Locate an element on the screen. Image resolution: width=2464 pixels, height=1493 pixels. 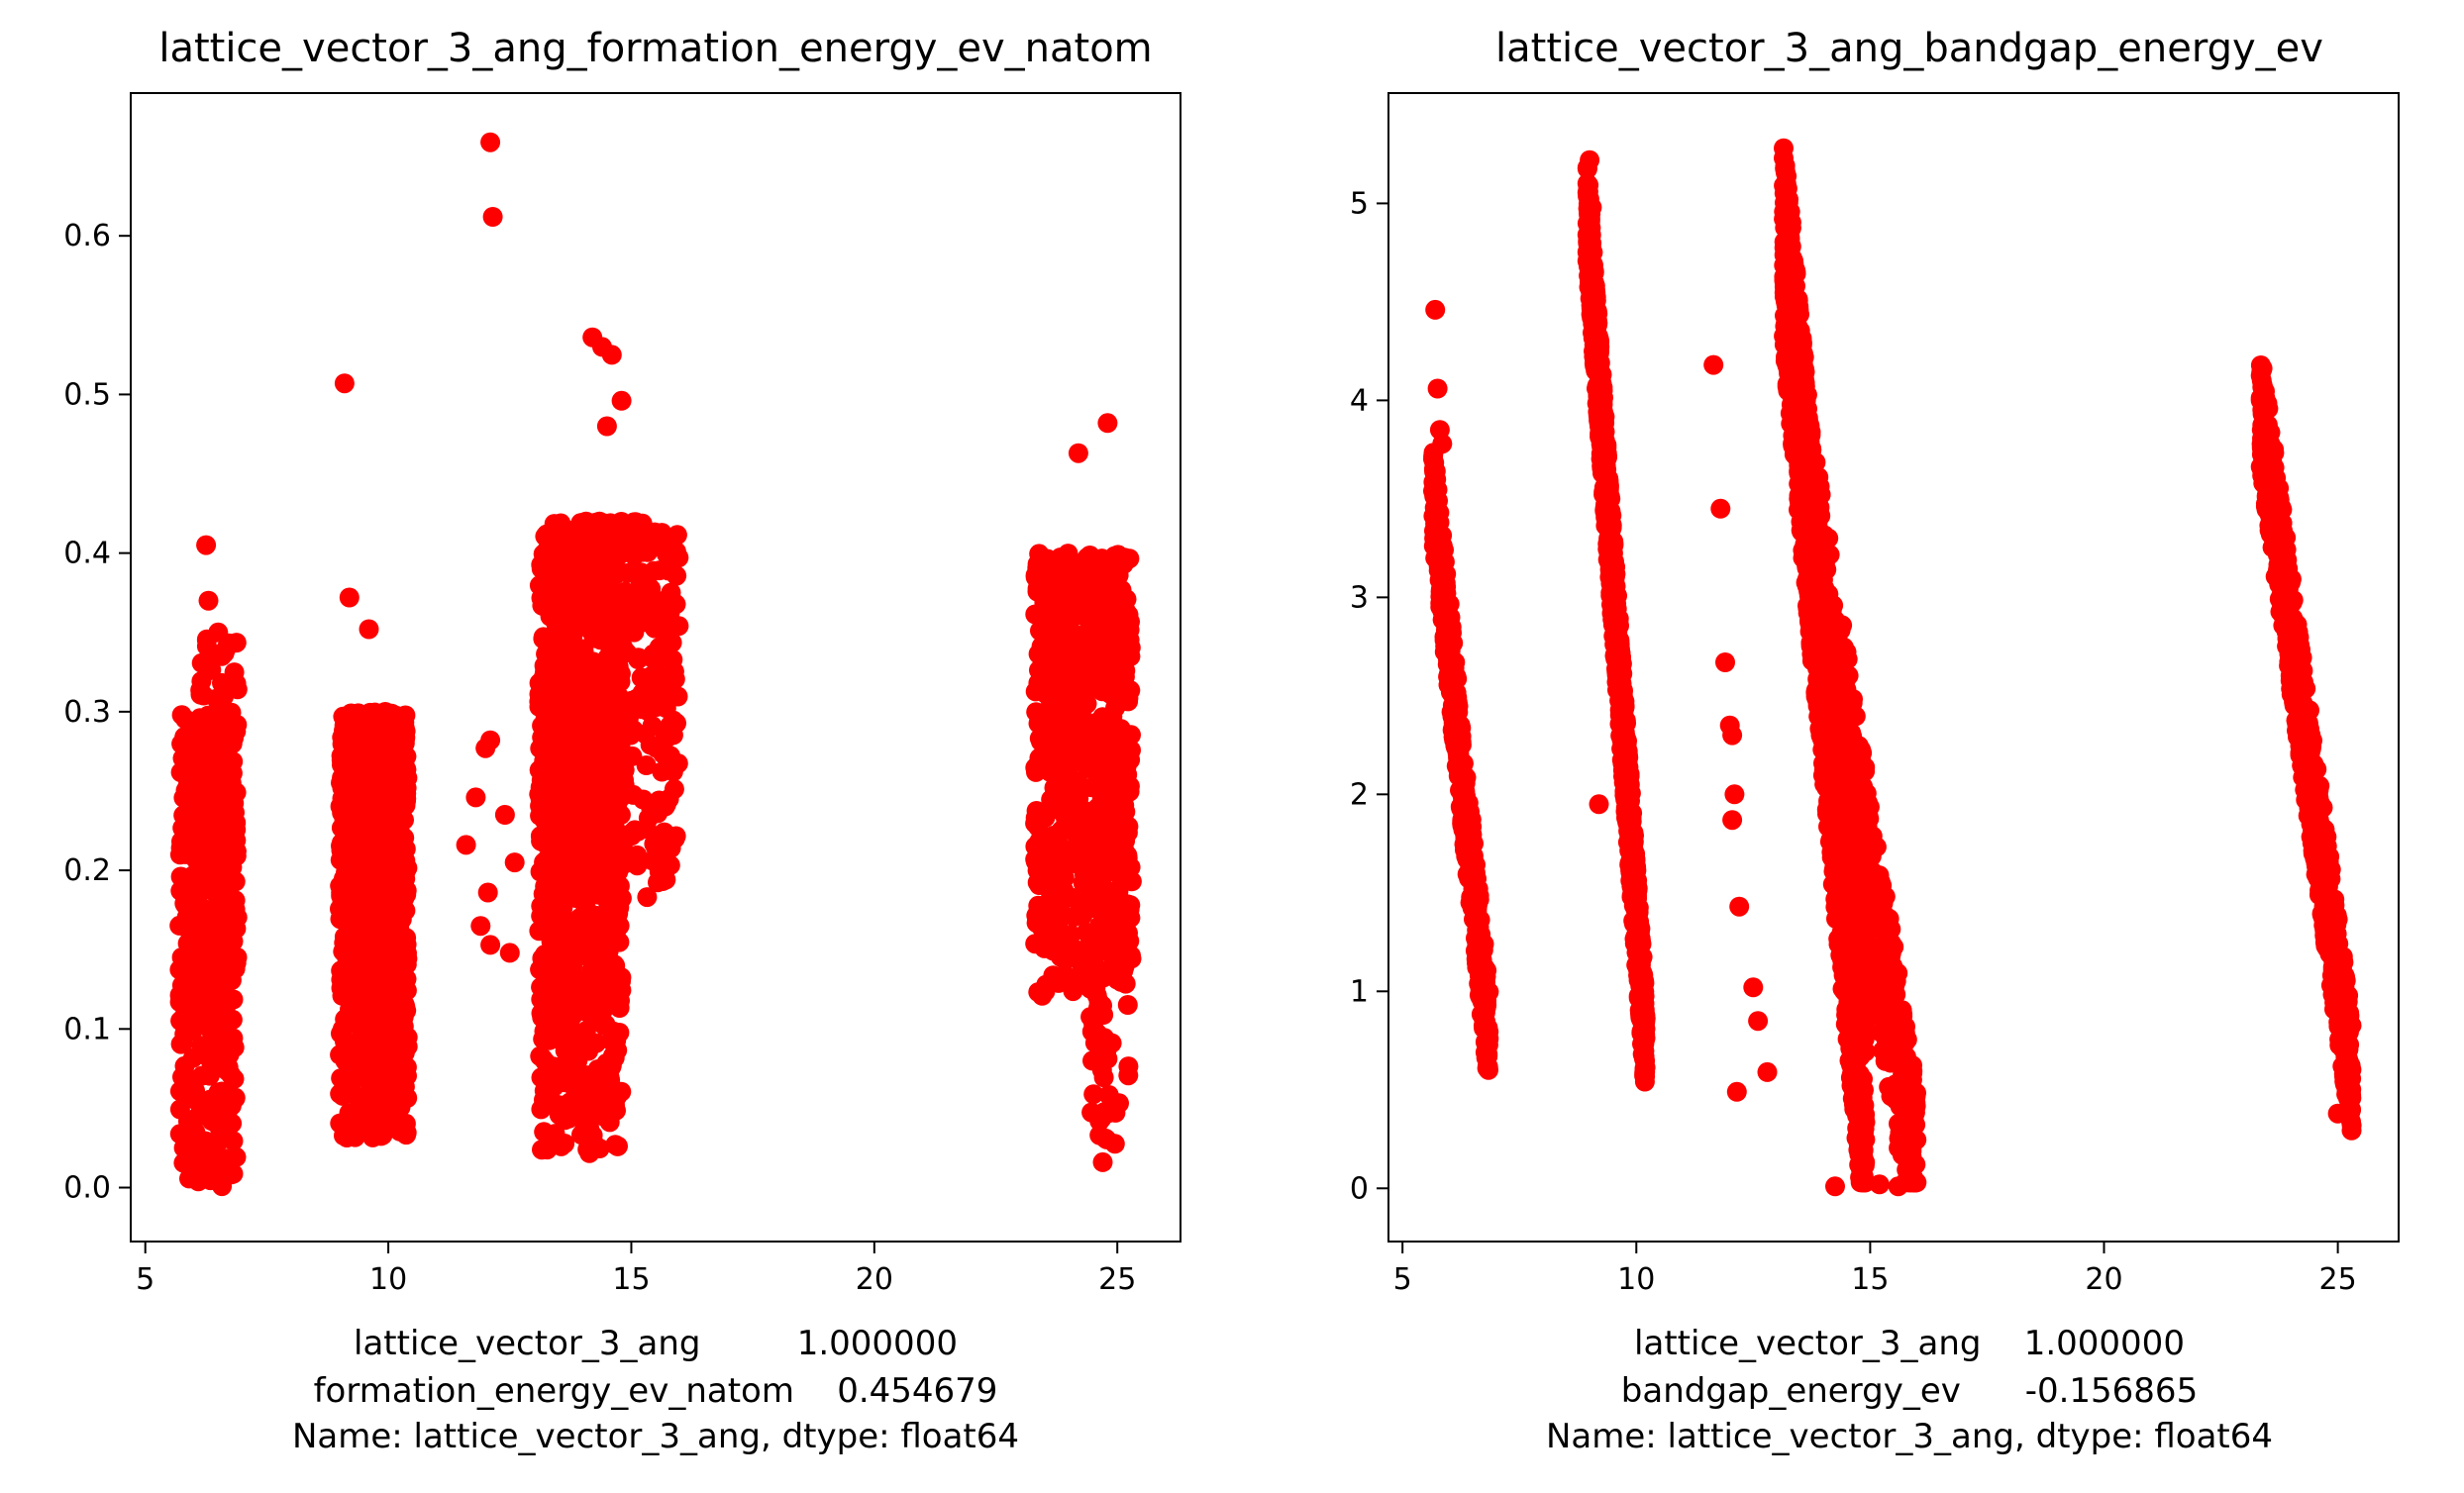
left-xlabel-line-1: lattice_vector_3_ang 1.000000 is located at coordinates (656, 1343).